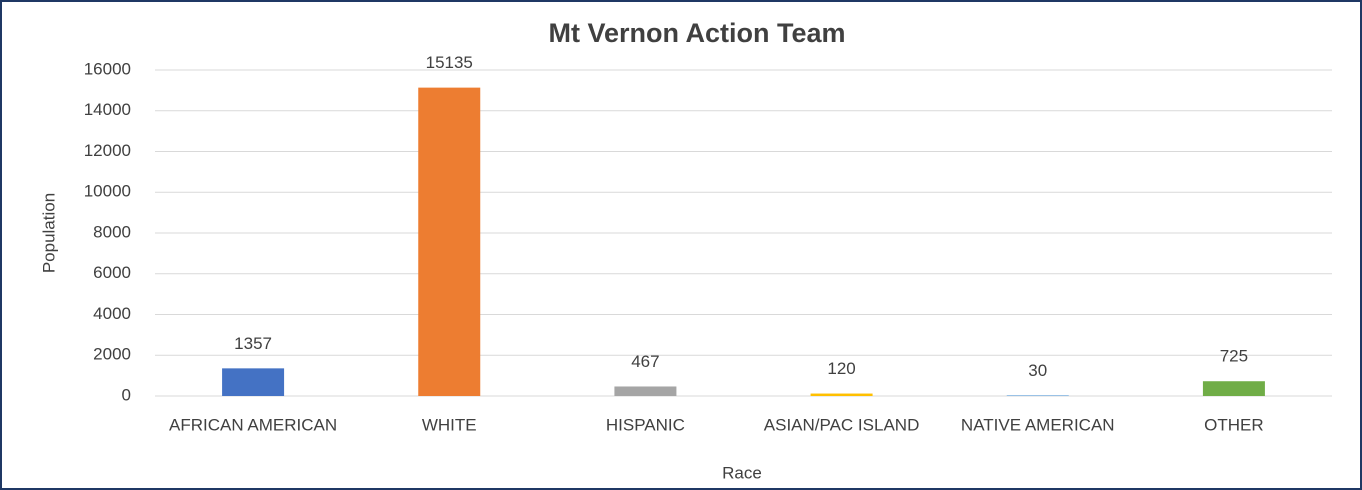 The width and height of the screenshot is (1362, 490). Describe the element at coordinates (1037, 370) in the screenshot. I see `data-label: 30` at that location.